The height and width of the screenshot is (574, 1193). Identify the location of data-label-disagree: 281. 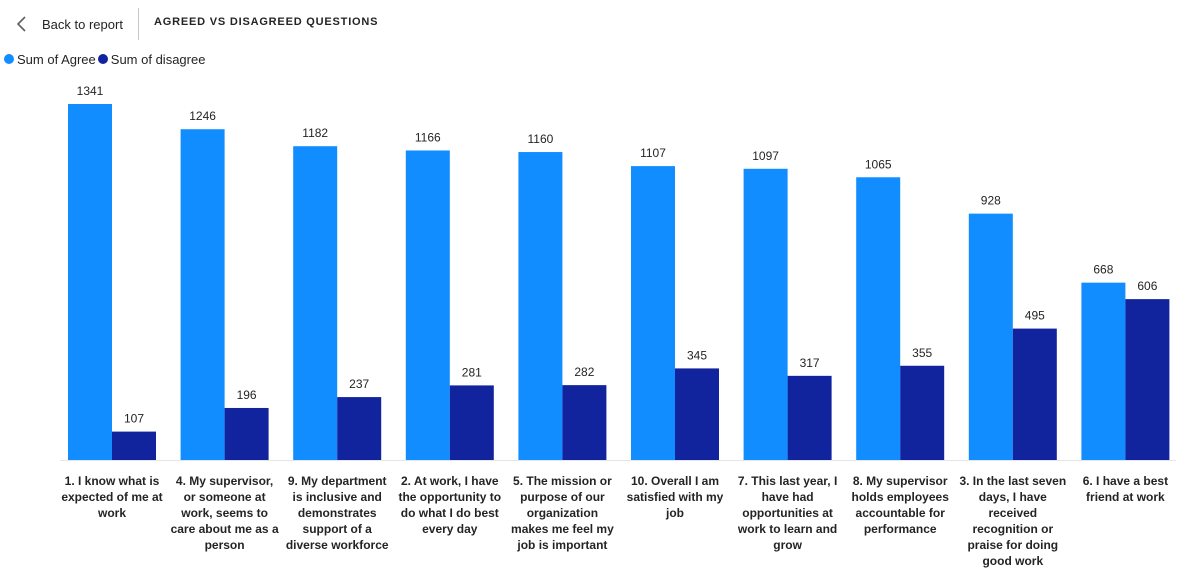
(472, 372).